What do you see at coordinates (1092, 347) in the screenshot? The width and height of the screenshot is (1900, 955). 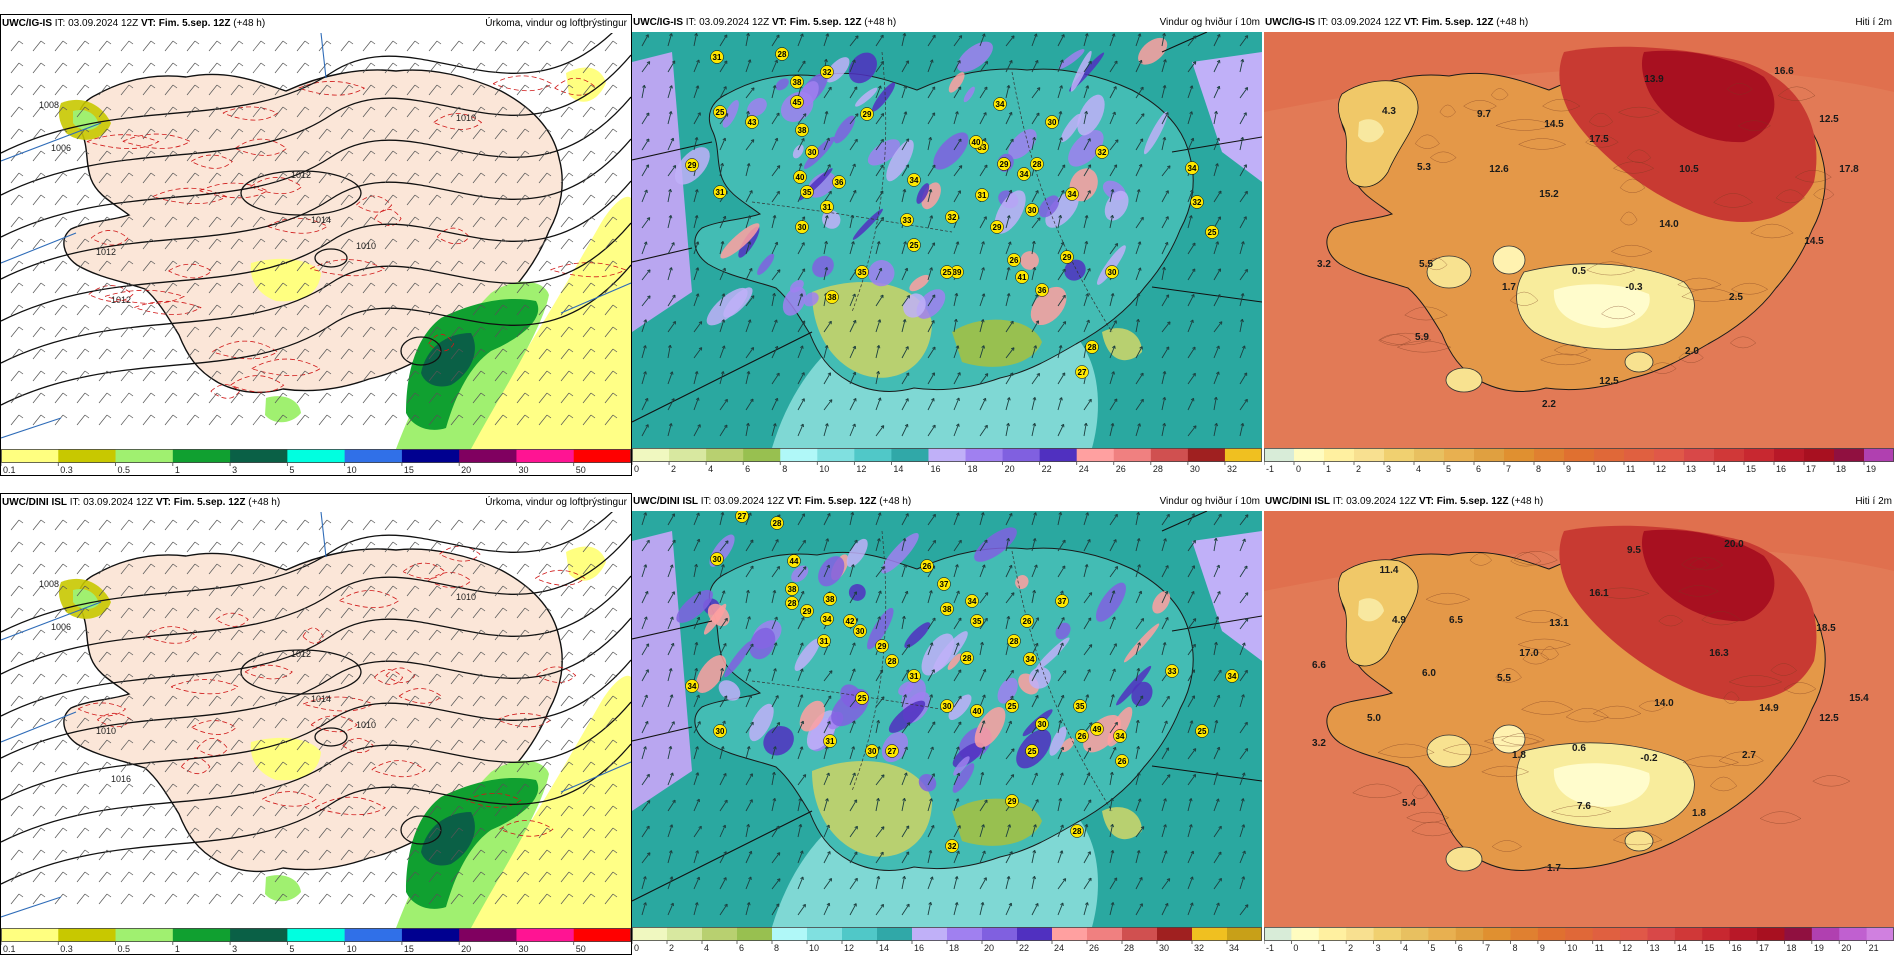 I see `svg-text: 28` at bounding box center [1092, 347].